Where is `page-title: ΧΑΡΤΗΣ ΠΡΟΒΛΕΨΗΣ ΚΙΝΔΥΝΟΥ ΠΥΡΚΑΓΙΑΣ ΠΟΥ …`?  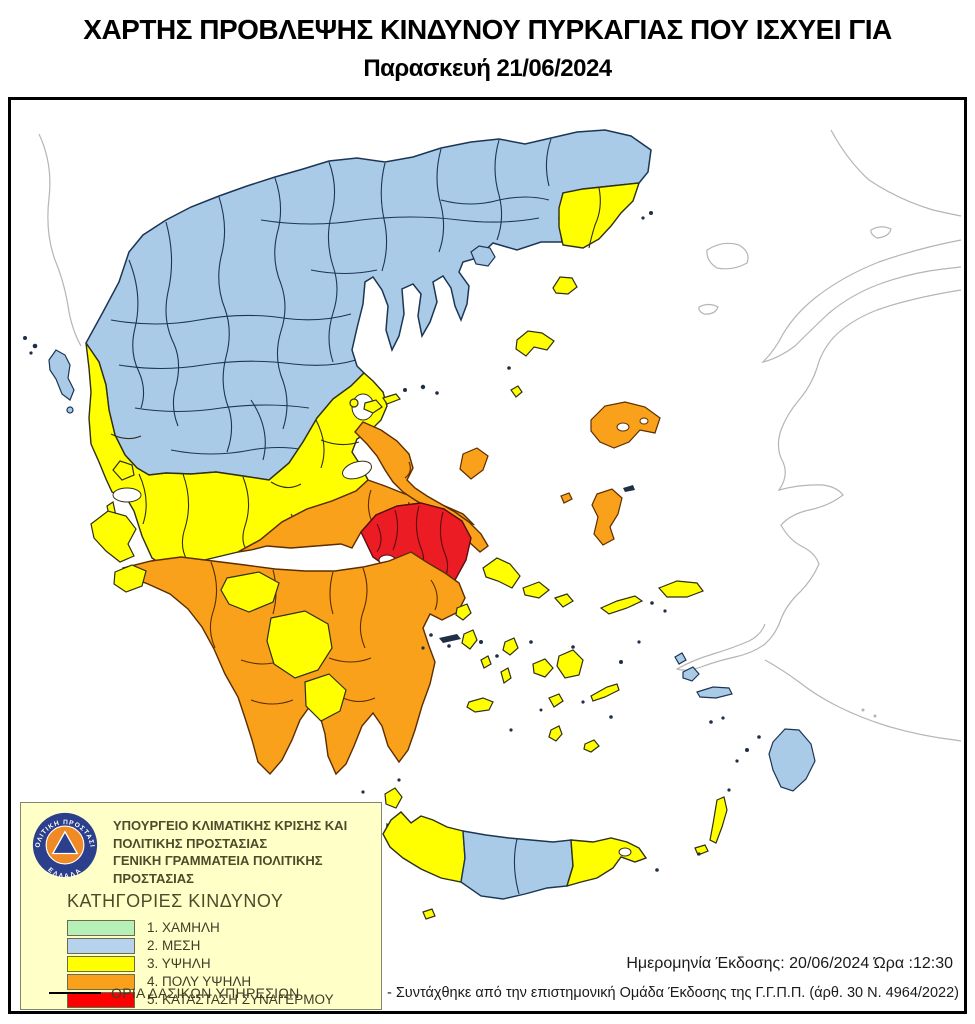 page-title: ΧΑΡΤΗΣ ΠΡΟΒΛΕΨΗΣ ΚΙΝΔΥΝΟΥ ΠΥΡΚΑΓΙΑΣ ΠΟΥ … is located at coordinates (487, 48).